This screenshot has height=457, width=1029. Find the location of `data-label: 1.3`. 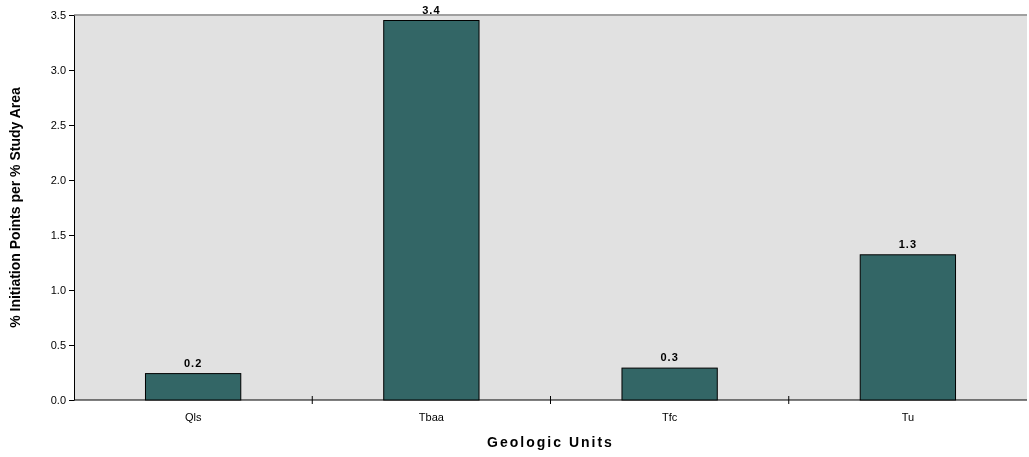

data-label: 1.3 is located at coordinates (908, 243).